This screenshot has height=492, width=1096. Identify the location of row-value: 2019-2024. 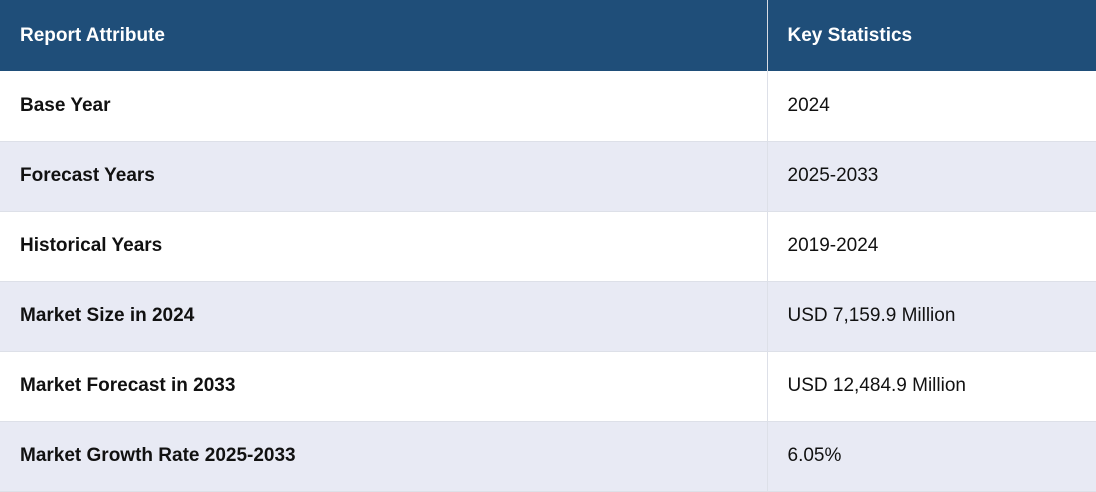
(931, 246).